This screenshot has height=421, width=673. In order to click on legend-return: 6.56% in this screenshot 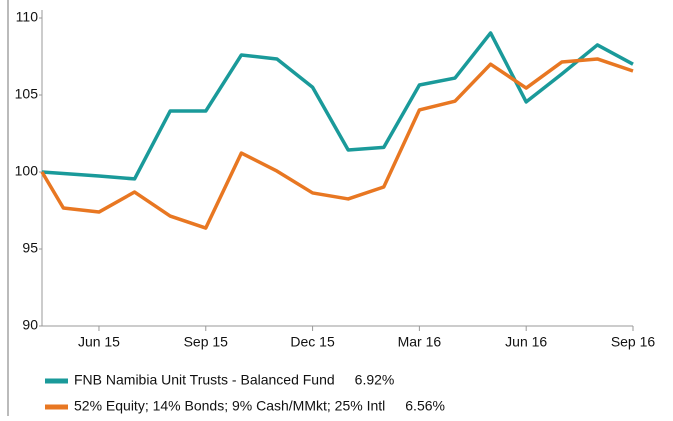, I will do `click(425, 406)`.